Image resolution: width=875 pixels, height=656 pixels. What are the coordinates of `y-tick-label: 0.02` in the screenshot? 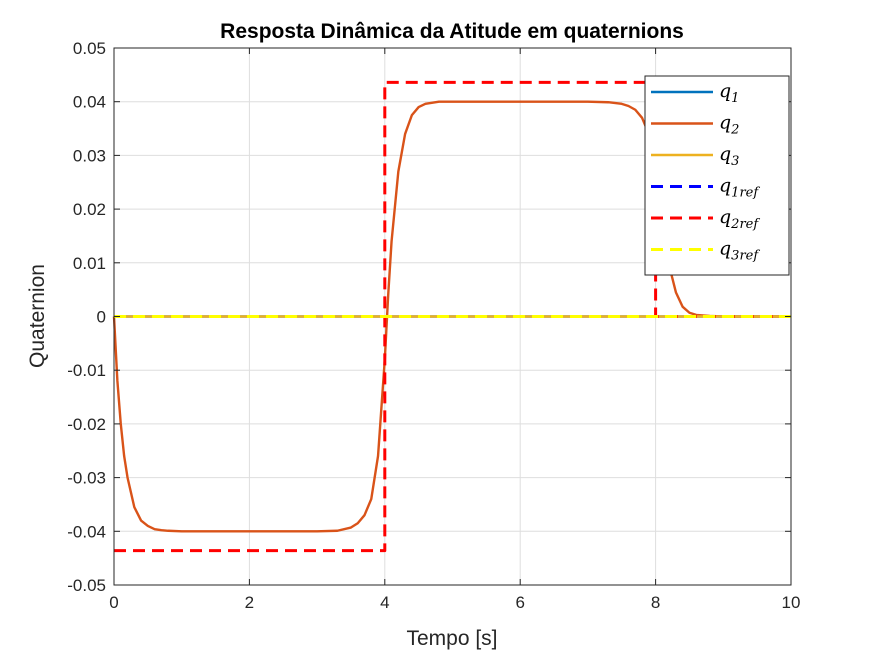 It's located at (89, 209).